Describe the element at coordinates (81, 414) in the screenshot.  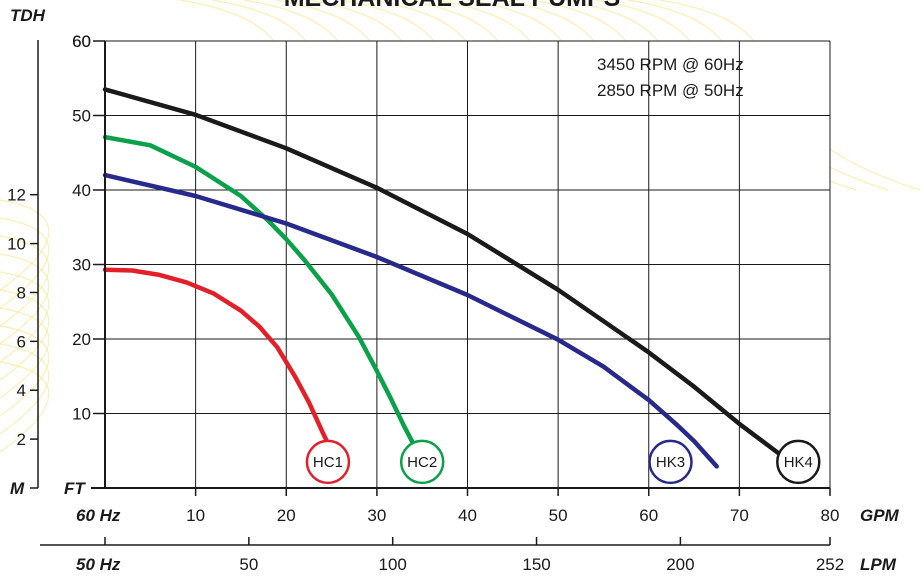
I see `y-tick-label: 10` at that location.